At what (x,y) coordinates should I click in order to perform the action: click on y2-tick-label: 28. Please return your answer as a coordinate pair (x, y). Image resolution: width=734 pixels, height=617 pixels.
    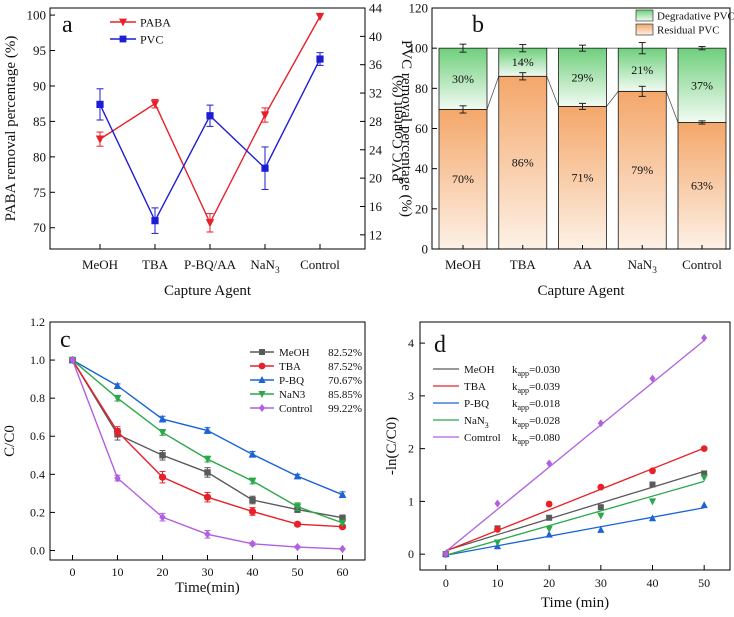
    Looking at the image, I should click on (375, 121).